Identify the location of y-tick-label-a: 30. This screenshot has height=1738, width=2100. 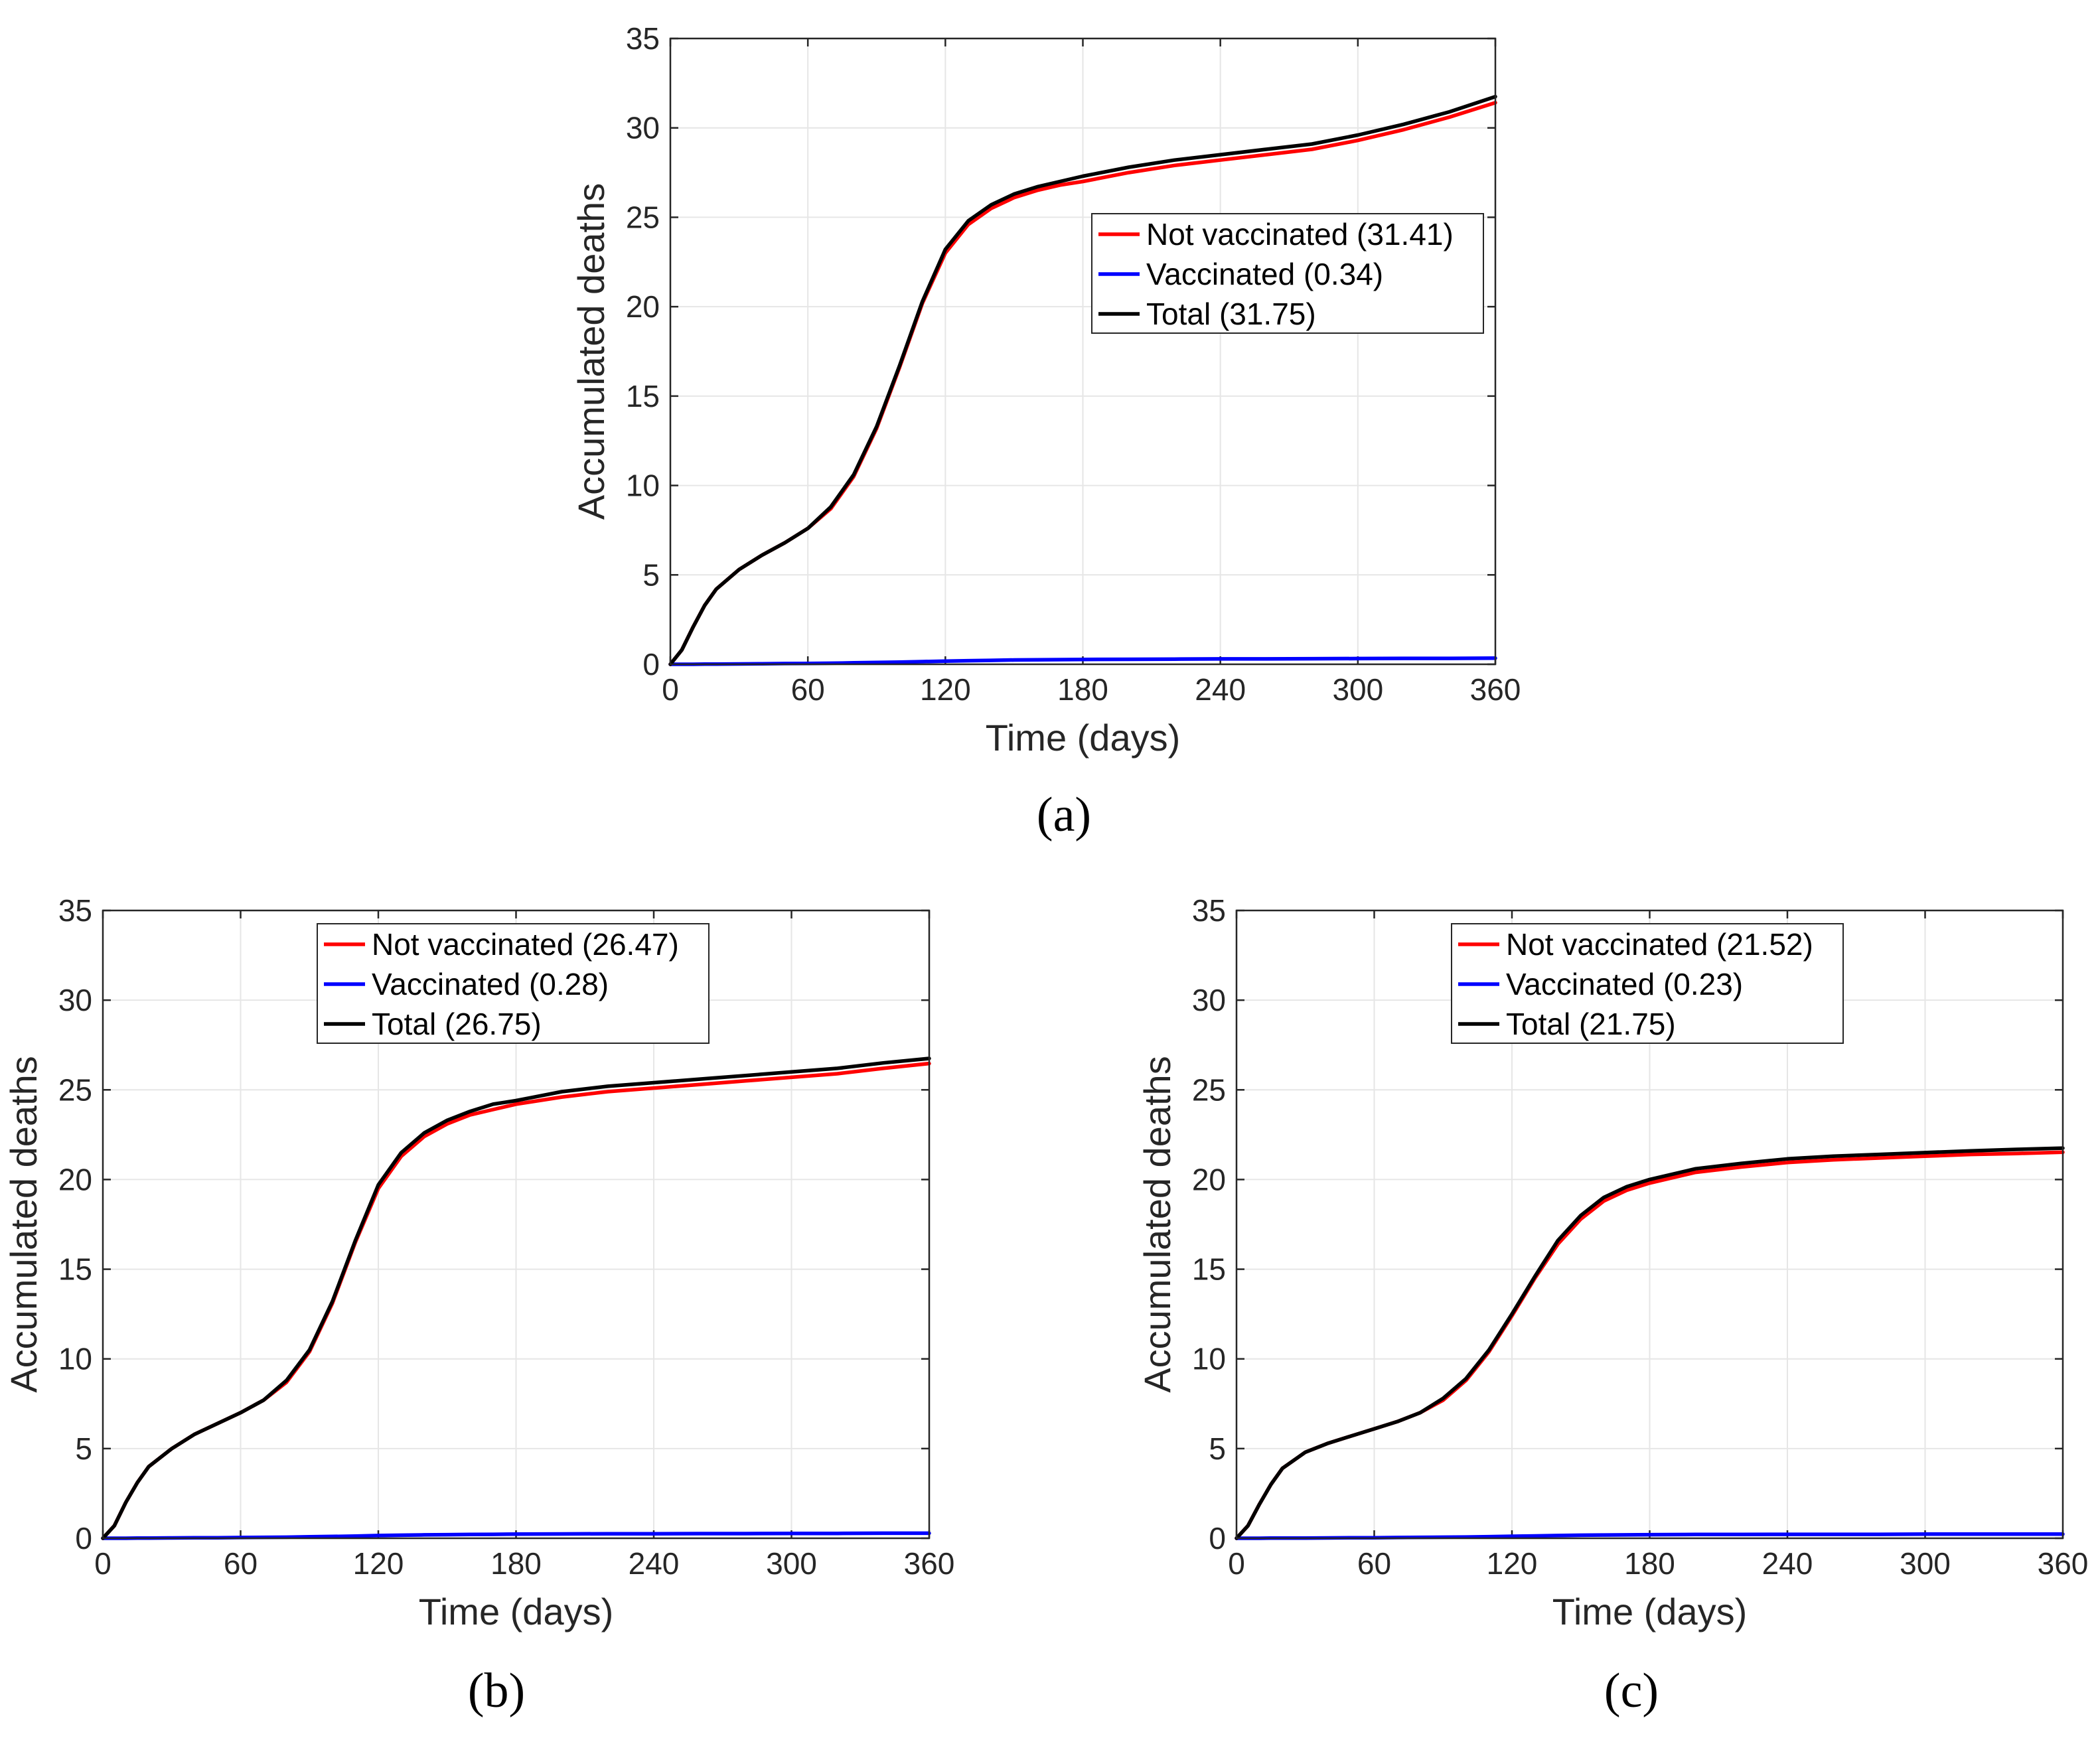
(643, 128).